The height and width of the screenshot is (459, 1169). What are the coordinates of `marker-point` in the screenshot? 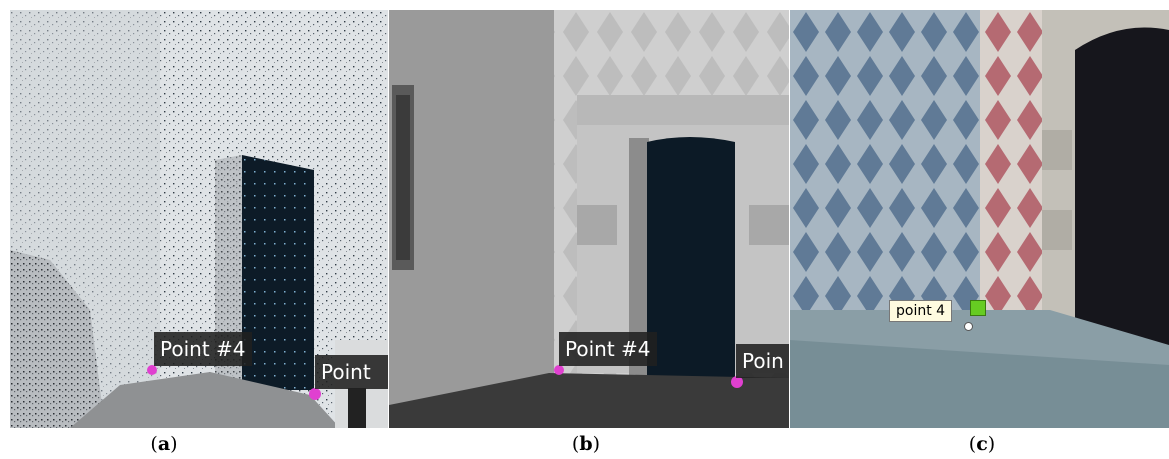 It's located at (315, 394).